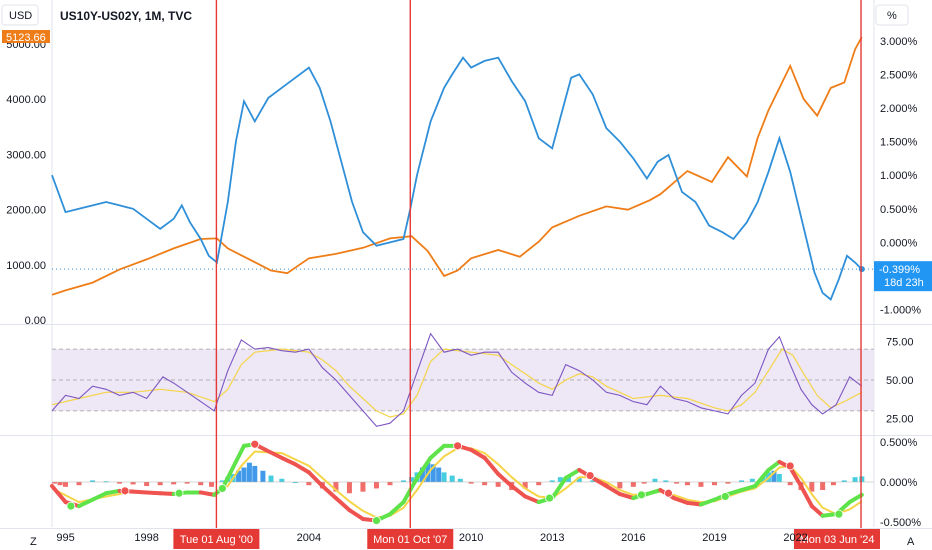  What do you see at coordinates (899, 243) in the screenshot?
I see `right-axis-tick-2: 0.000%` at bounding box center [899, 243].